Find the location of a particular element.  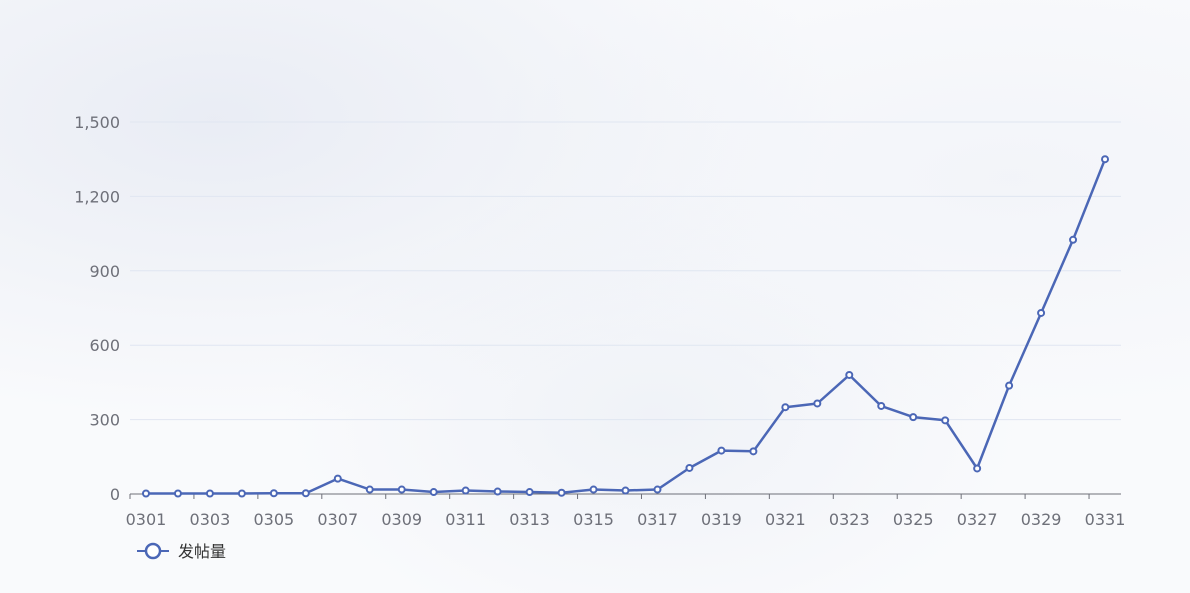

x-tick-label: 0307 is located at coordinates (337, 519).